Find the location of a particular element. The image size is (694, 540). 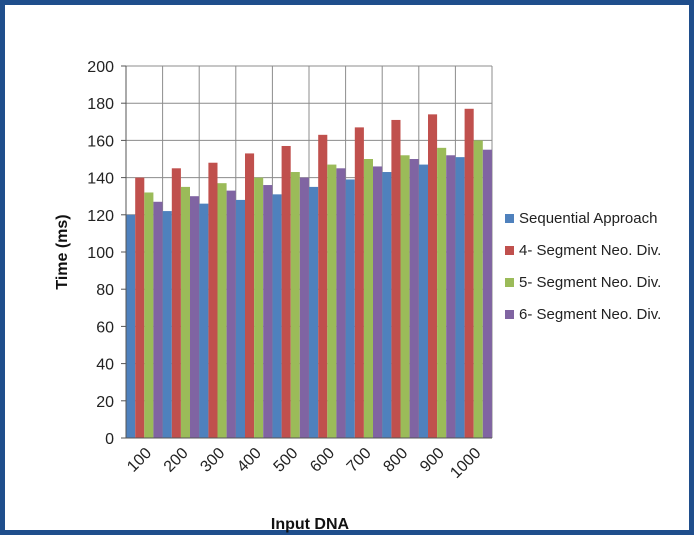

y-tick-label: 140 is located at coordinates (100, 179).